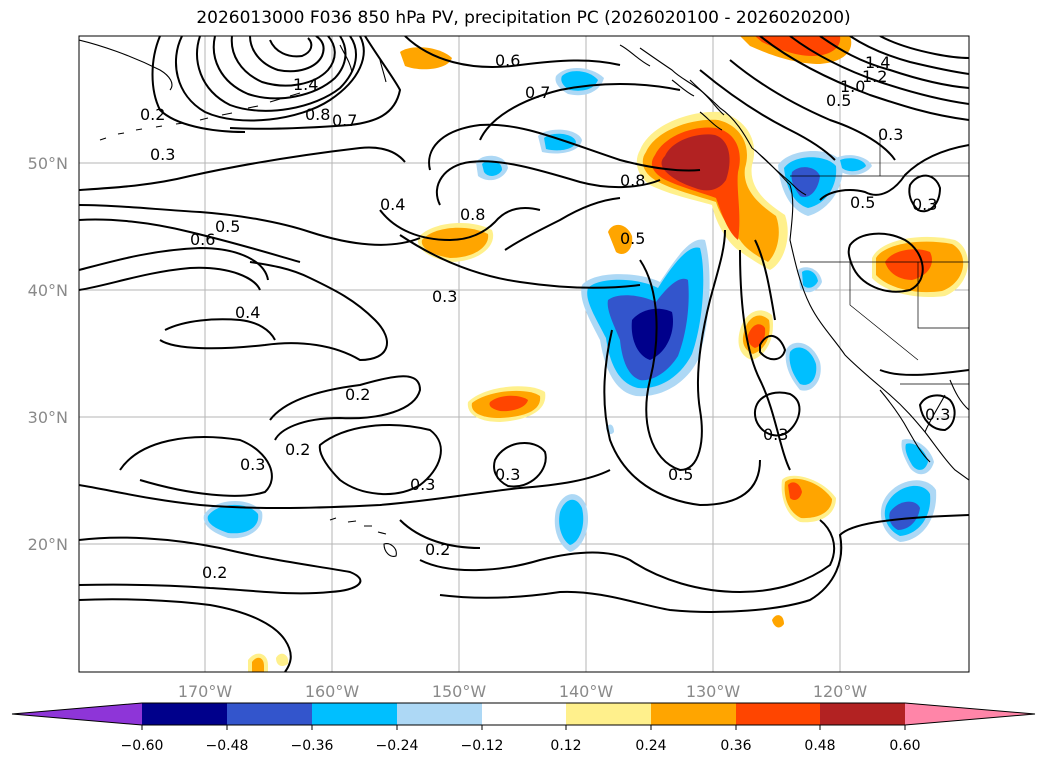  What do you see at coordinates (363, 537) in the screenshot?
I see `coastline-hawaii` at bounding box center [363, 537].